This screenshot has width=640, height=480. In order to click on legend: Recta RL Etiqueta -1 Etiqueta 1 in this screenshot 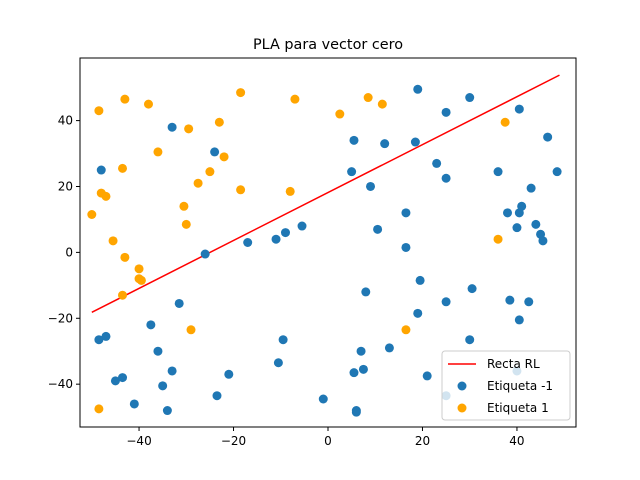, I will do `click(506, 385)`.